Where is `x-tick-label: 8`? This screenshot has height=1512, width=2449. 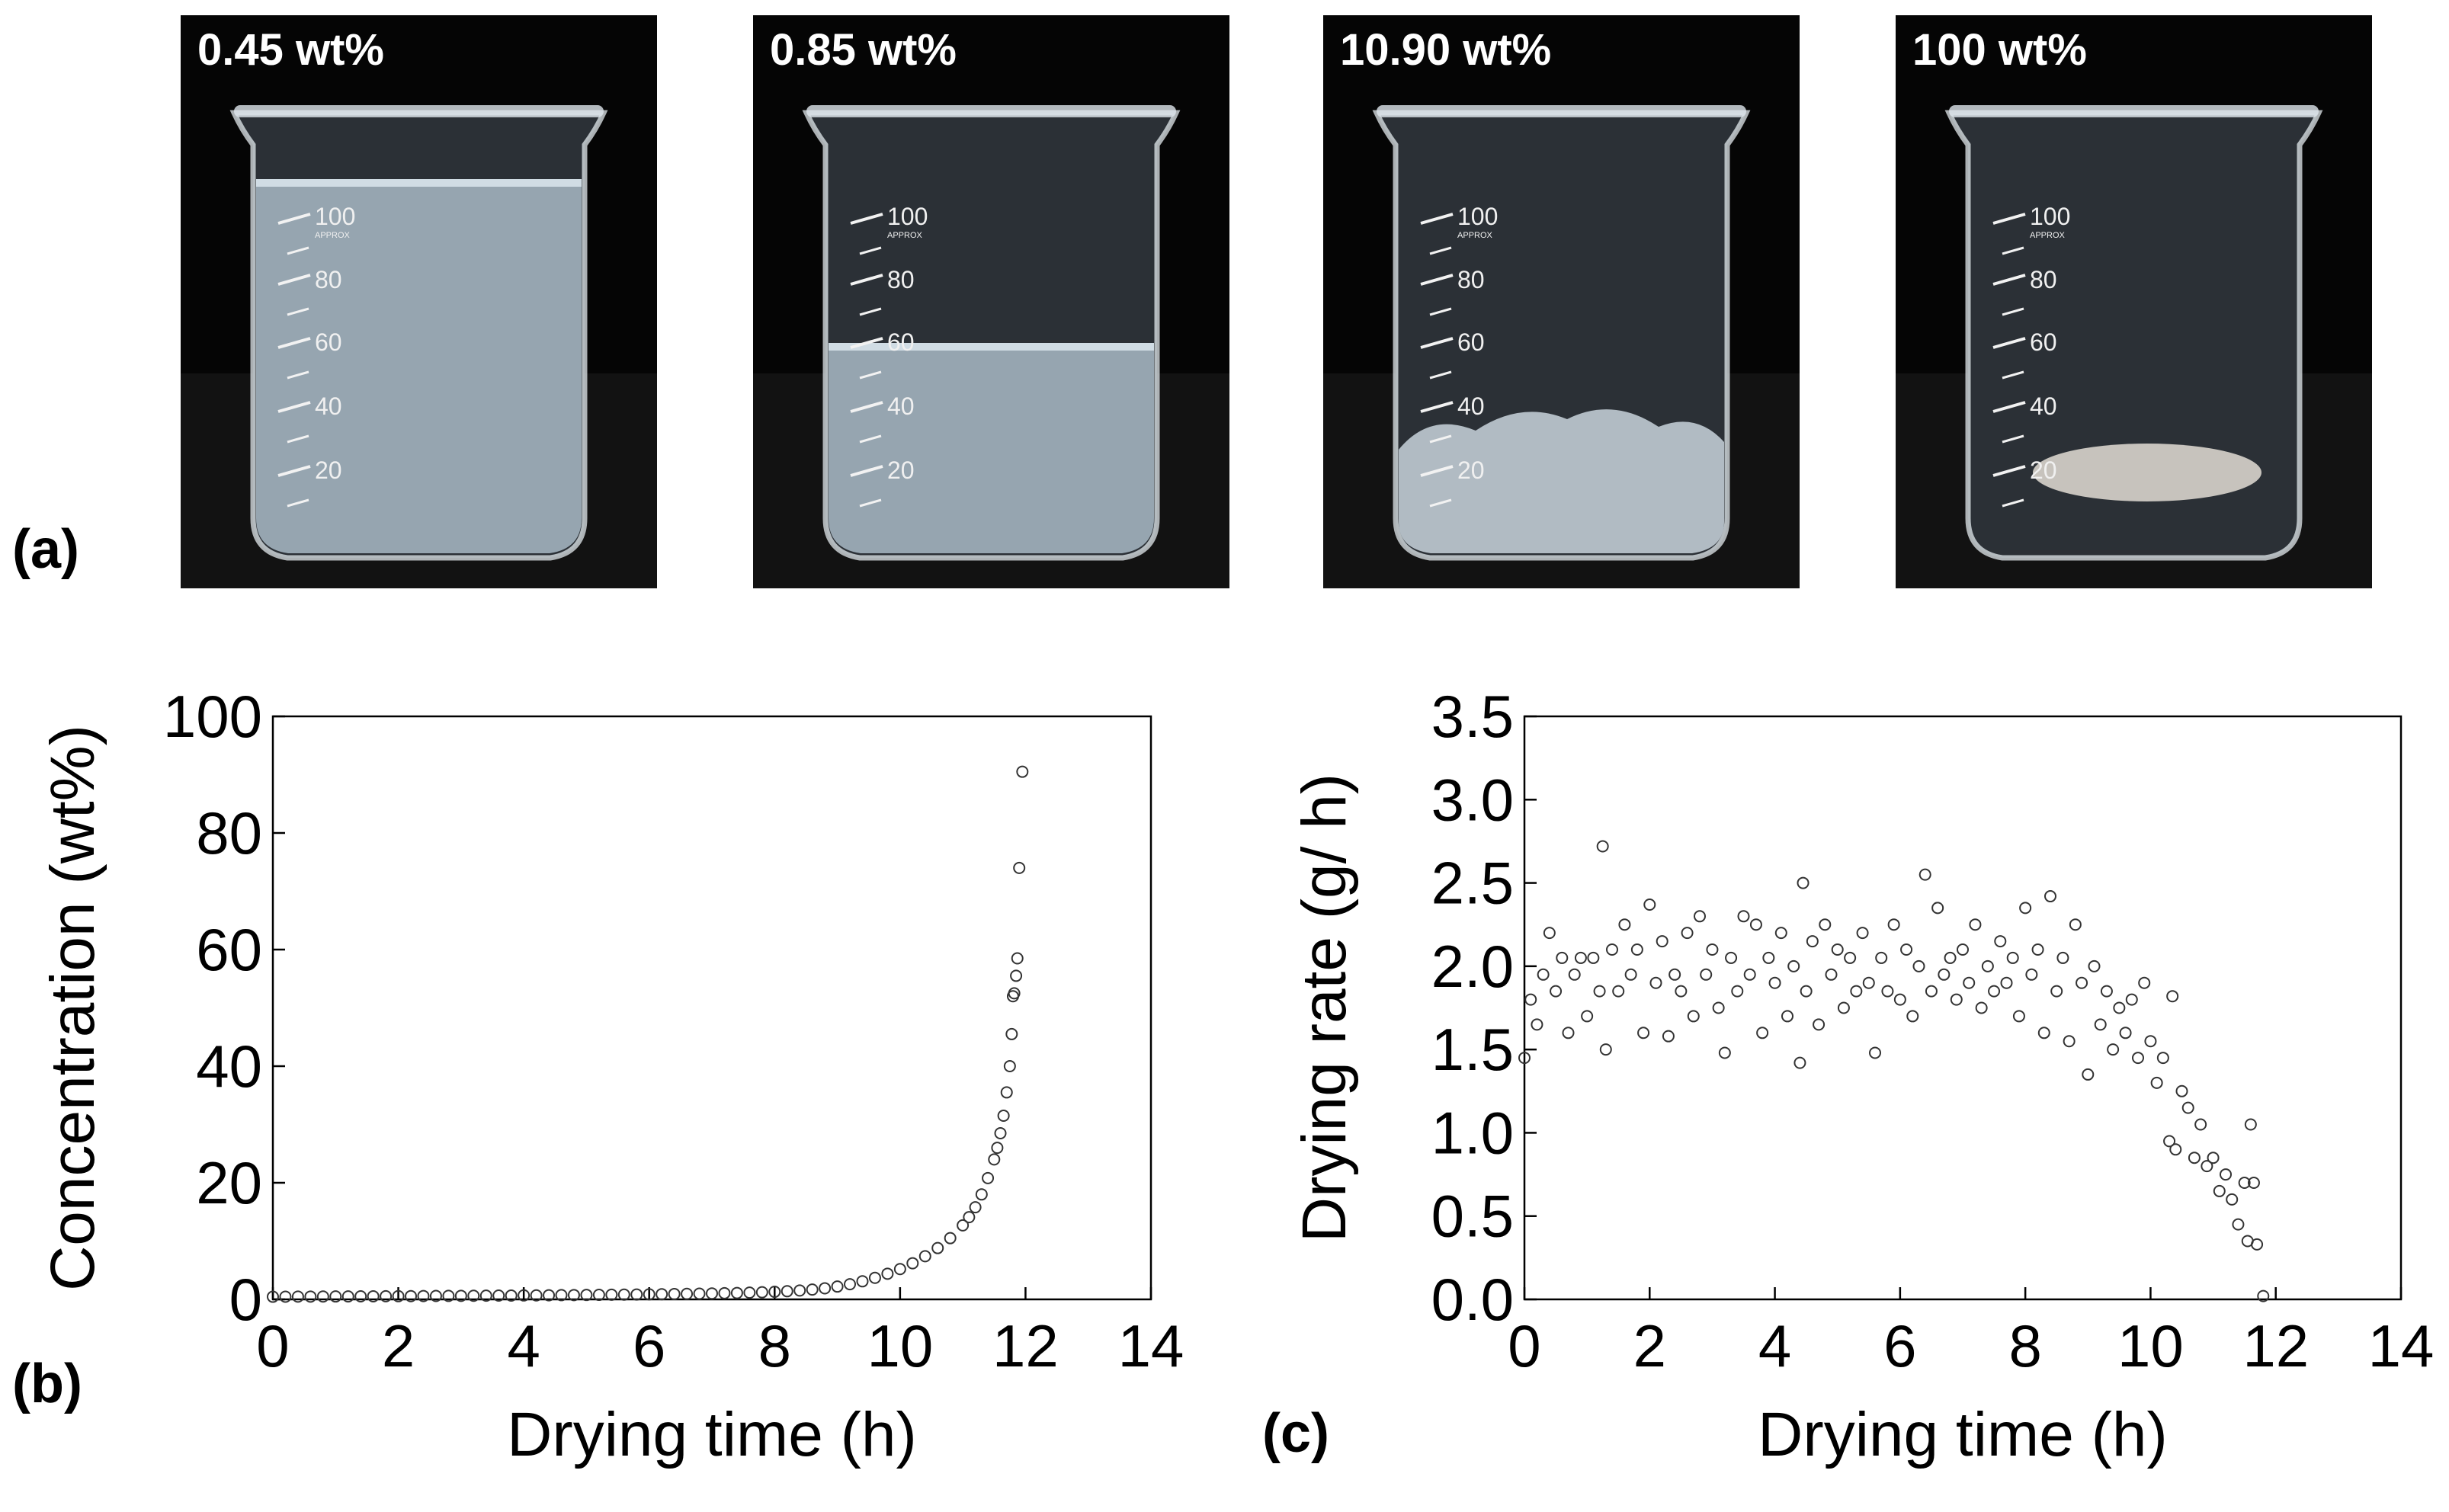 x-tick-label: 8 is located at coordinates (774, 1345).